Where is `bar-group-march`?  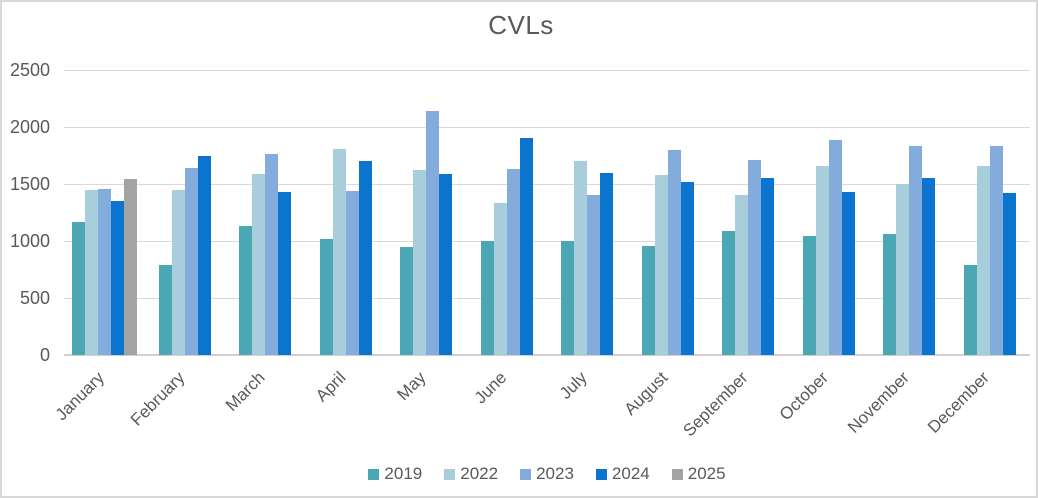
bar-group-march is located at coordinates (265, 212).